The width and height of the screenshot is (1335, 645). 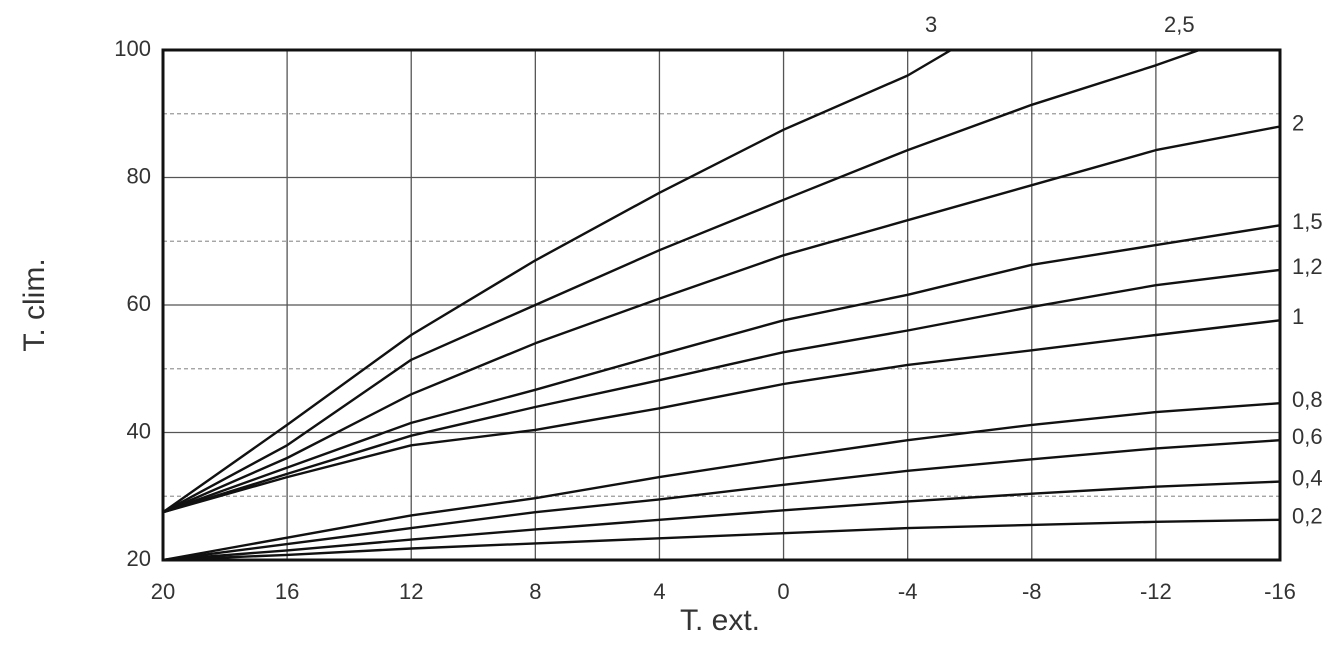 What do you see at coordinates (287, 591) in the screenshot?
I see `x-tick-label: 16` at bounding box center [287, 591].